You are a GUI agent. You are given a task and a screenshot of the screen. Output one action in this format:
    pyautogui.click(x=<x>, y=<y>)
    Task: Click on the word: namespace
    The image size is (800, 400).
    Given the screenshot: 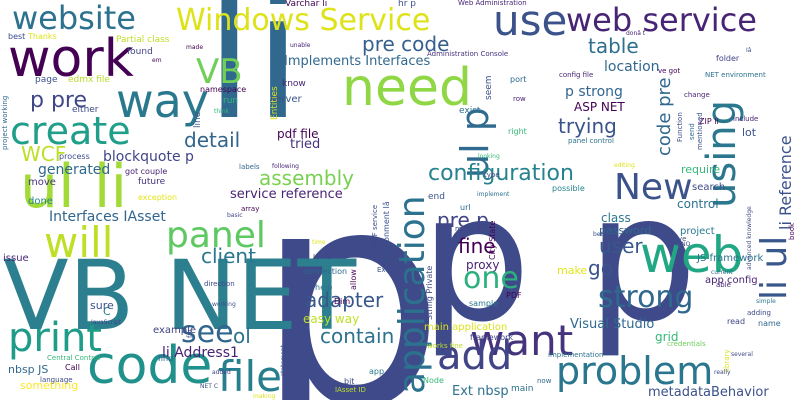 What is the action you would take?
    pyautogui.click(x=223, y=89)
    